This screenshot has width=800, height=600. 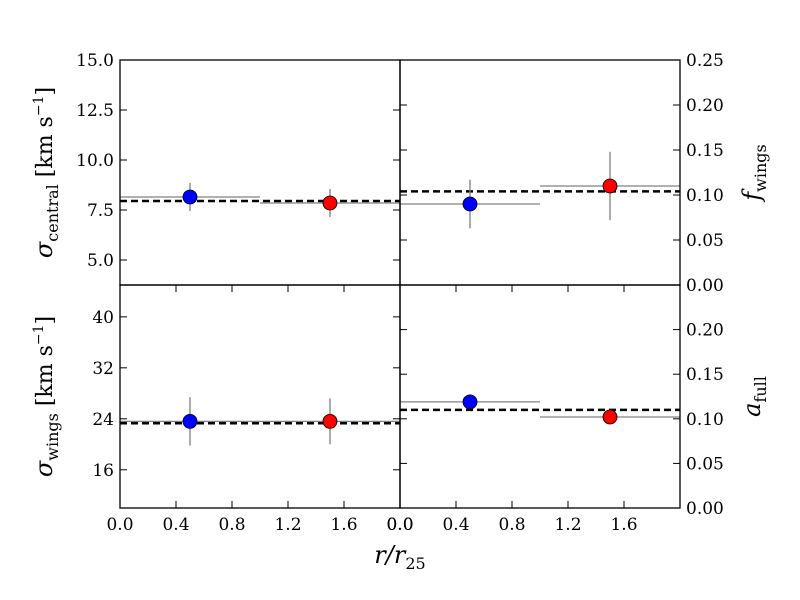 I want to click on y-tick-label: 5.0, so click(x=100, y=261).